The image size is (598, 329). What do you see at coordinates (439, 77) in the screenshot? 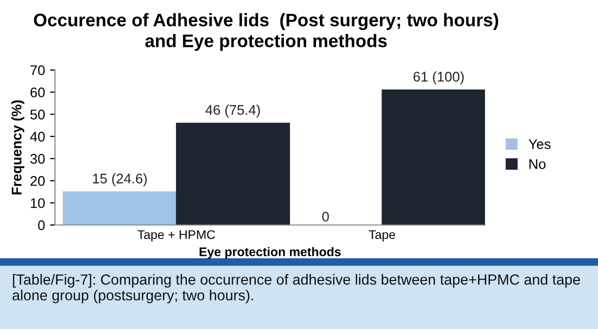
I see `data-label: 61 (100)` at bounding box center [439, 77].